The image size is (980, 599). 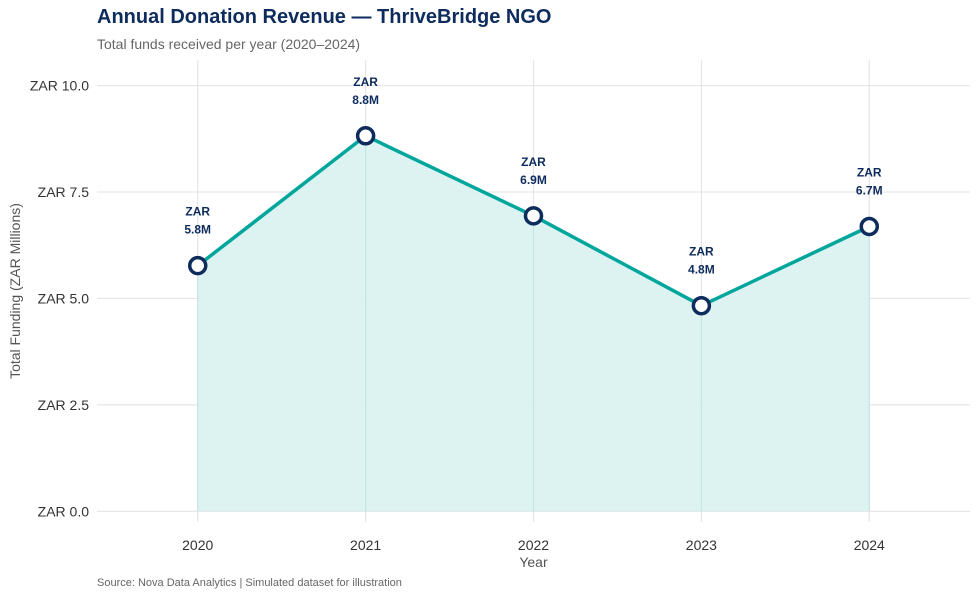 I want to click on y-tick-label: ZAR 2.5, so click(x=64, y=405).